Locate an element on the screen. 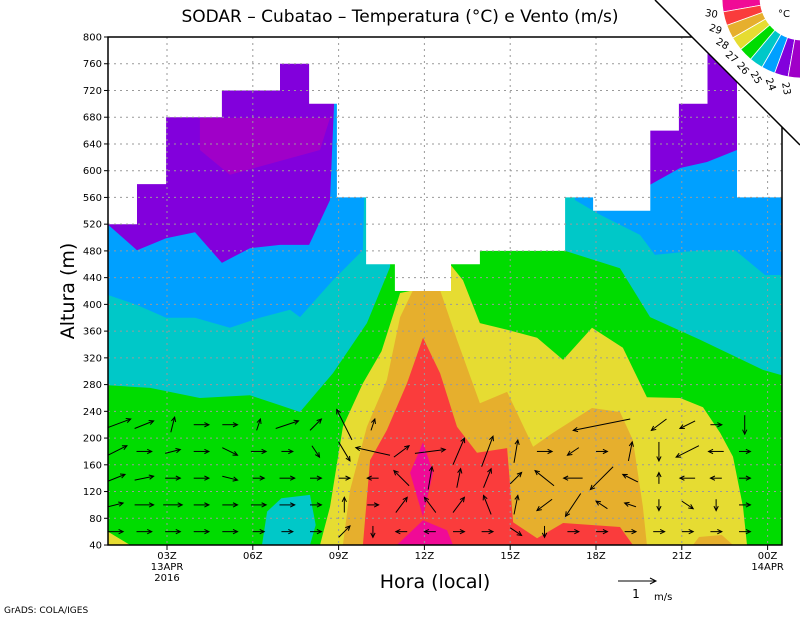 Image resolution: width=800 pixels, height=622 pixels. y-tick-label: 160 is located at coordinates (92, 465).